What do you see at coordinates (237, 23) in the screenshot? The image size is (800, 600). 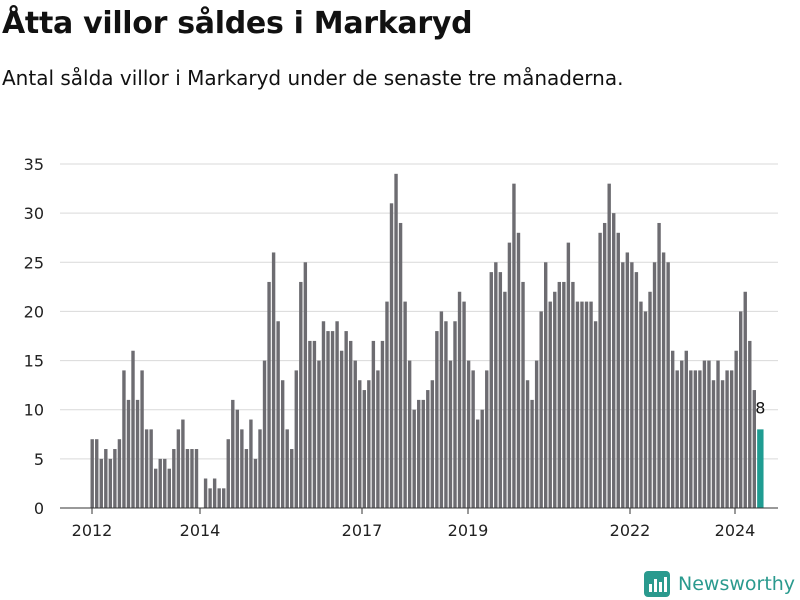 I see `chart-title: Åtta villor såldes i Markaryd` at bounding box center [237, 23].